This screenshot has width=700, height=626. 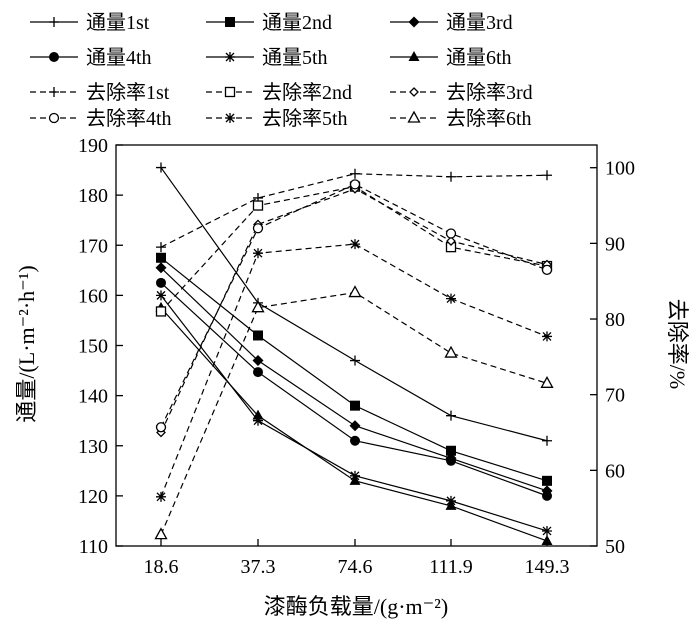 What do you see at coordinates (489, 92) in the screenshot?
I see `legend-label: 去除率3rd` at bounding box center [489, 92].